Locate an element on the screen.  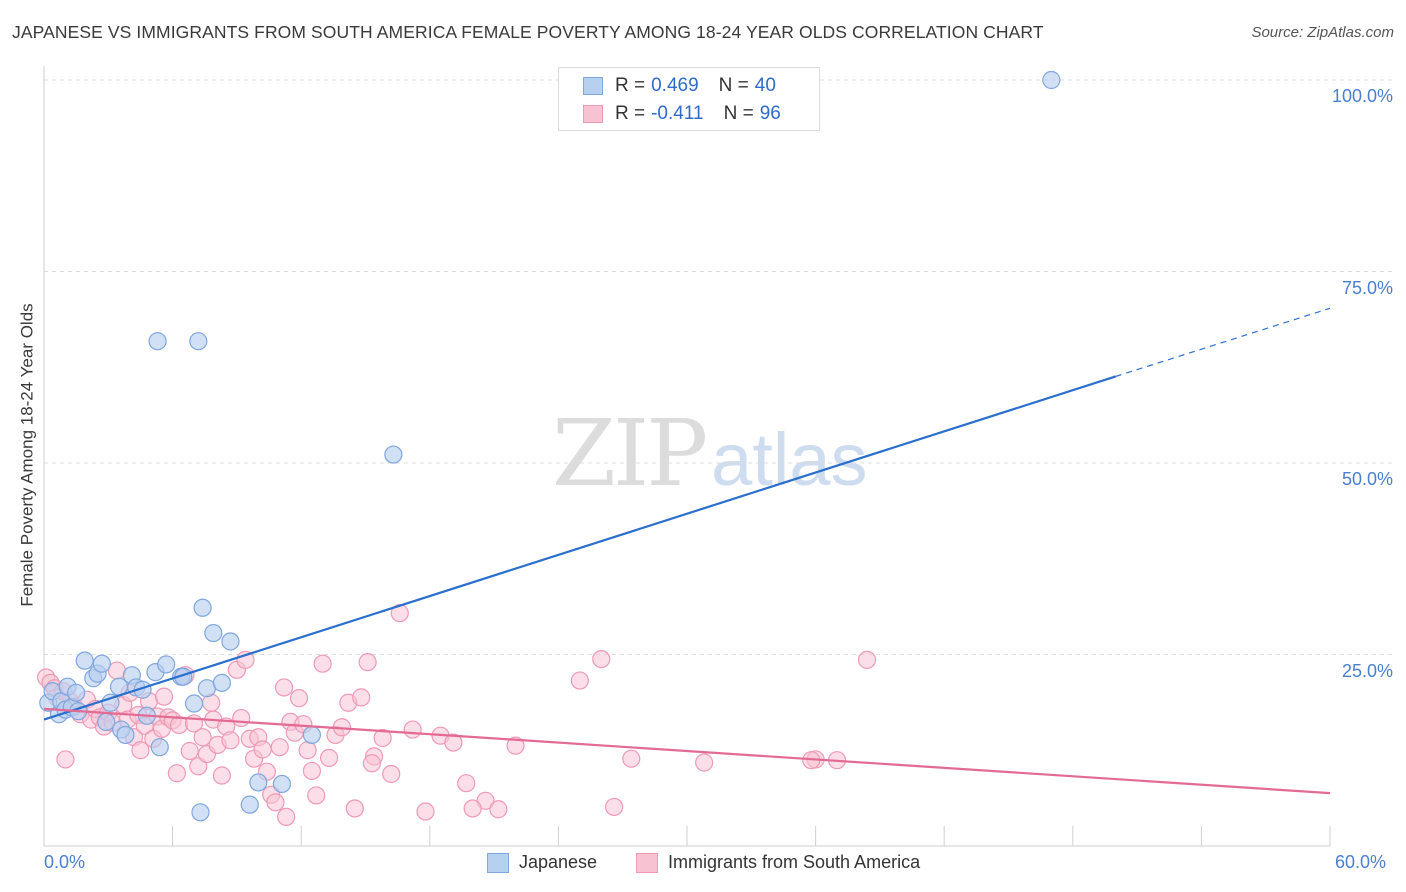
y-axis-label: Female Poverty Among 18-24 Year Olds is located at coordinates (27, 455).